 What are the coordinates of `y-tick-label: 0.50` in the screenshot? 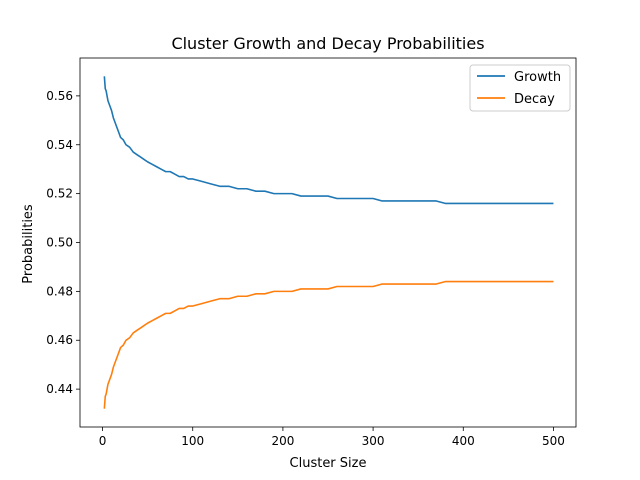 It's located at (59, 243).